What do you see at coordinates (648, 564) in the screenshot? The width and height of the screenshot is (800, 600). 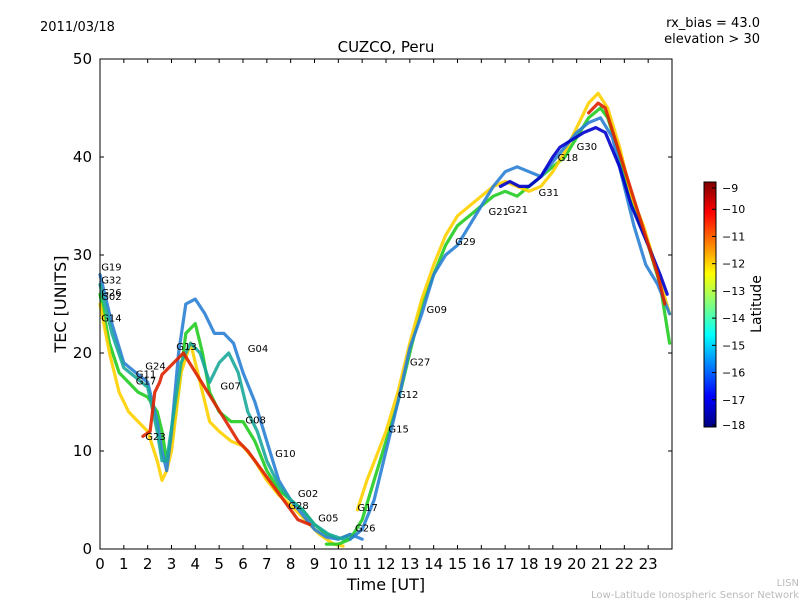 I see `x-tick-label: 23` at bounding box center [648, 564].